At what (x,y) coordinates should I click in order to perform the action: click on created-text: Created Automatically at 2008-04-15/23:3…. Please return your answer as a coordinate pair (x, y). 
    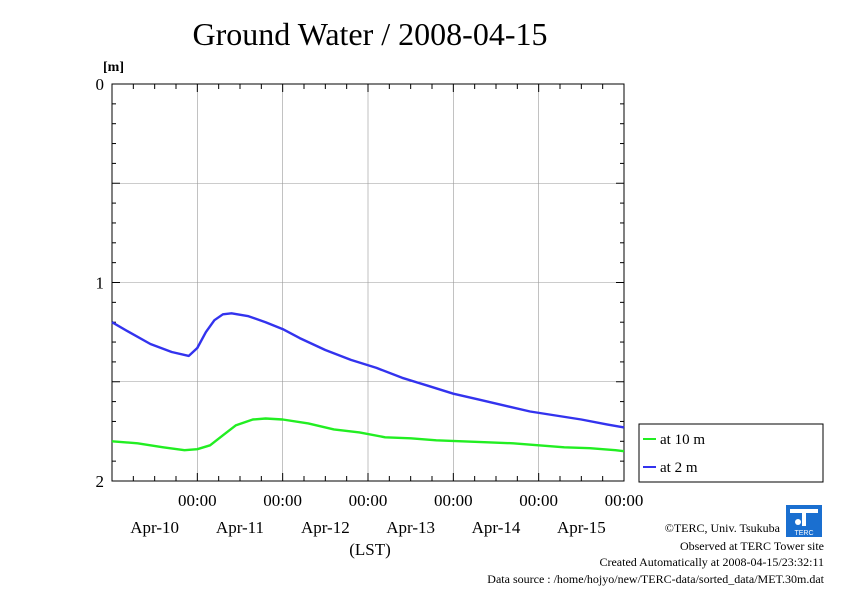
    Looking at the image, I should click on (711, 562).